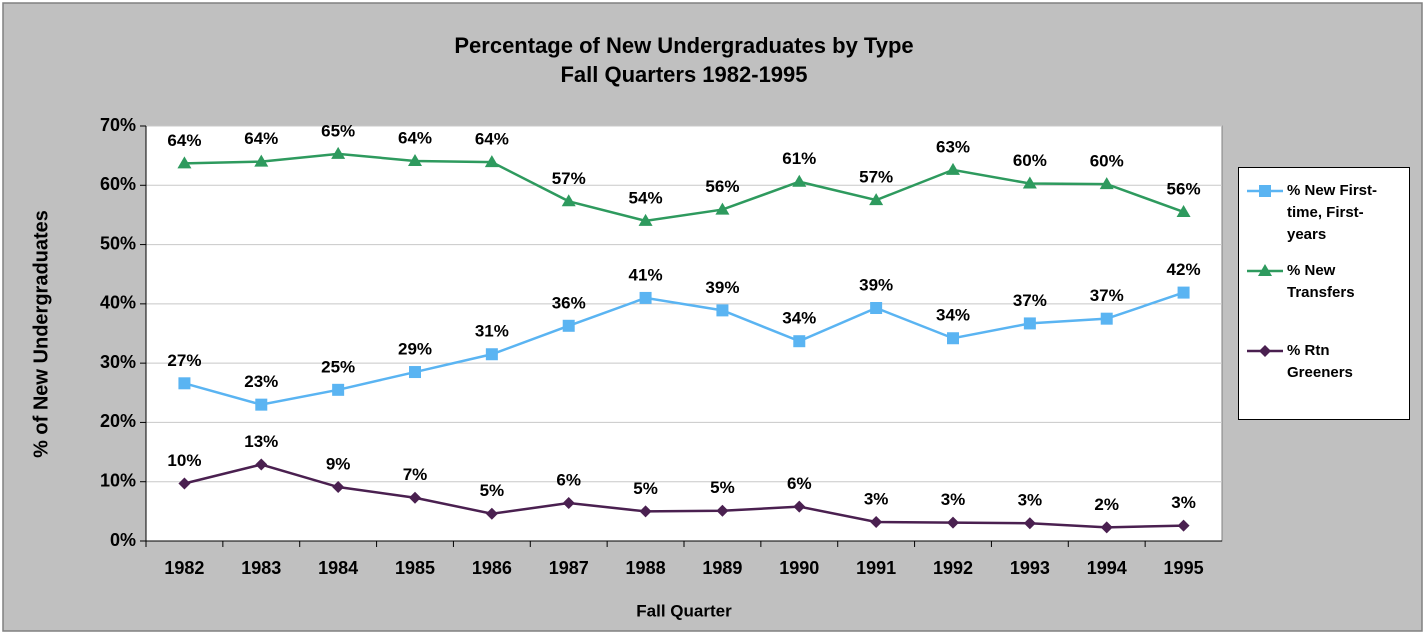  I want to click on y-tick-label: 50%, so click(118, 243).